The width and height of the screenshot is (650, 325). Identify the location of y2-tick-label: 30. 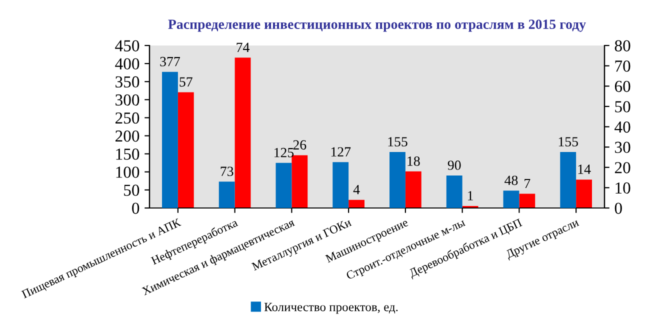
(622, 148).